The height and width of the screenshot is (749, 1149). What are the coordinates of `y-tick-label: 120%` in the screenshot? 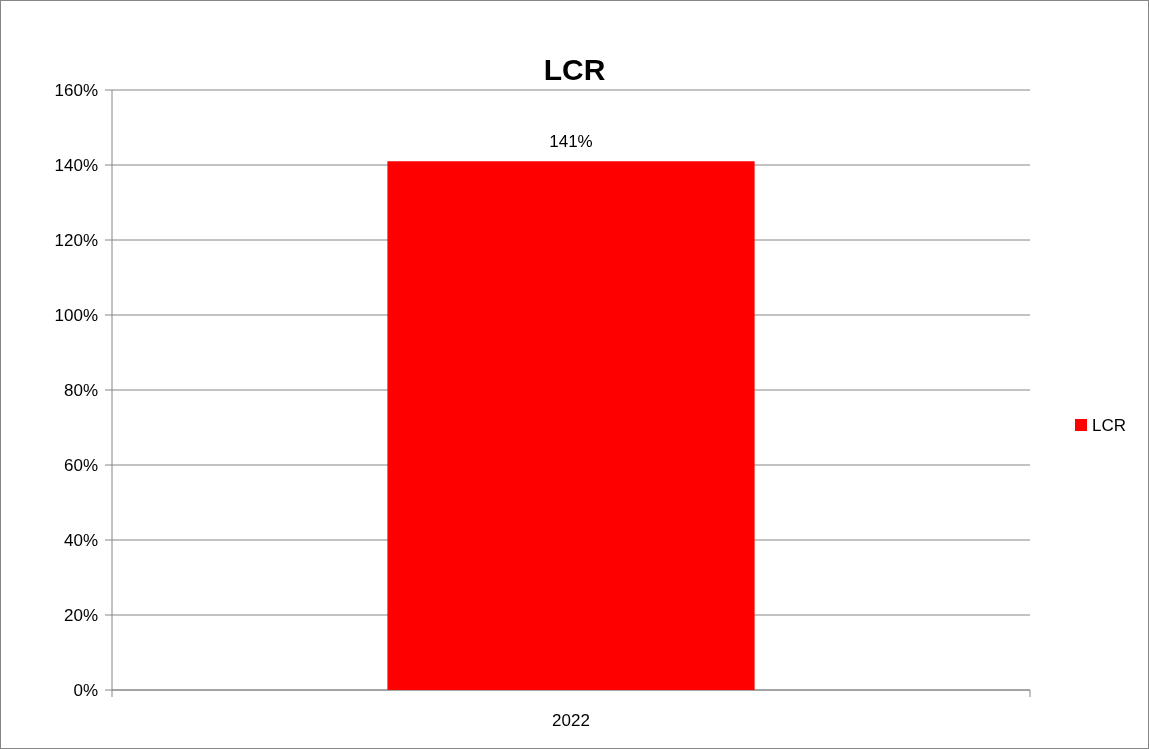 It's located at (76, 240).